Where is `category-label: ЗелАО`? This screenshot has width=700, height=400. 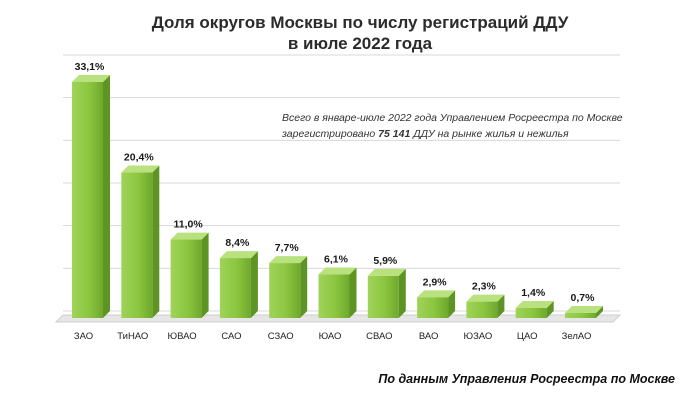
category-label: ЗелАО is located at coordinates (577, 336).